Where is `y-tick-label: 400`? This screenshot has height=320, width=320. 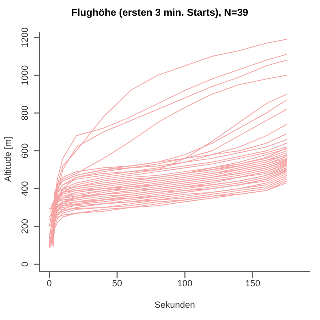
y-tick-label: 400 is located at coordinates (25, 188).